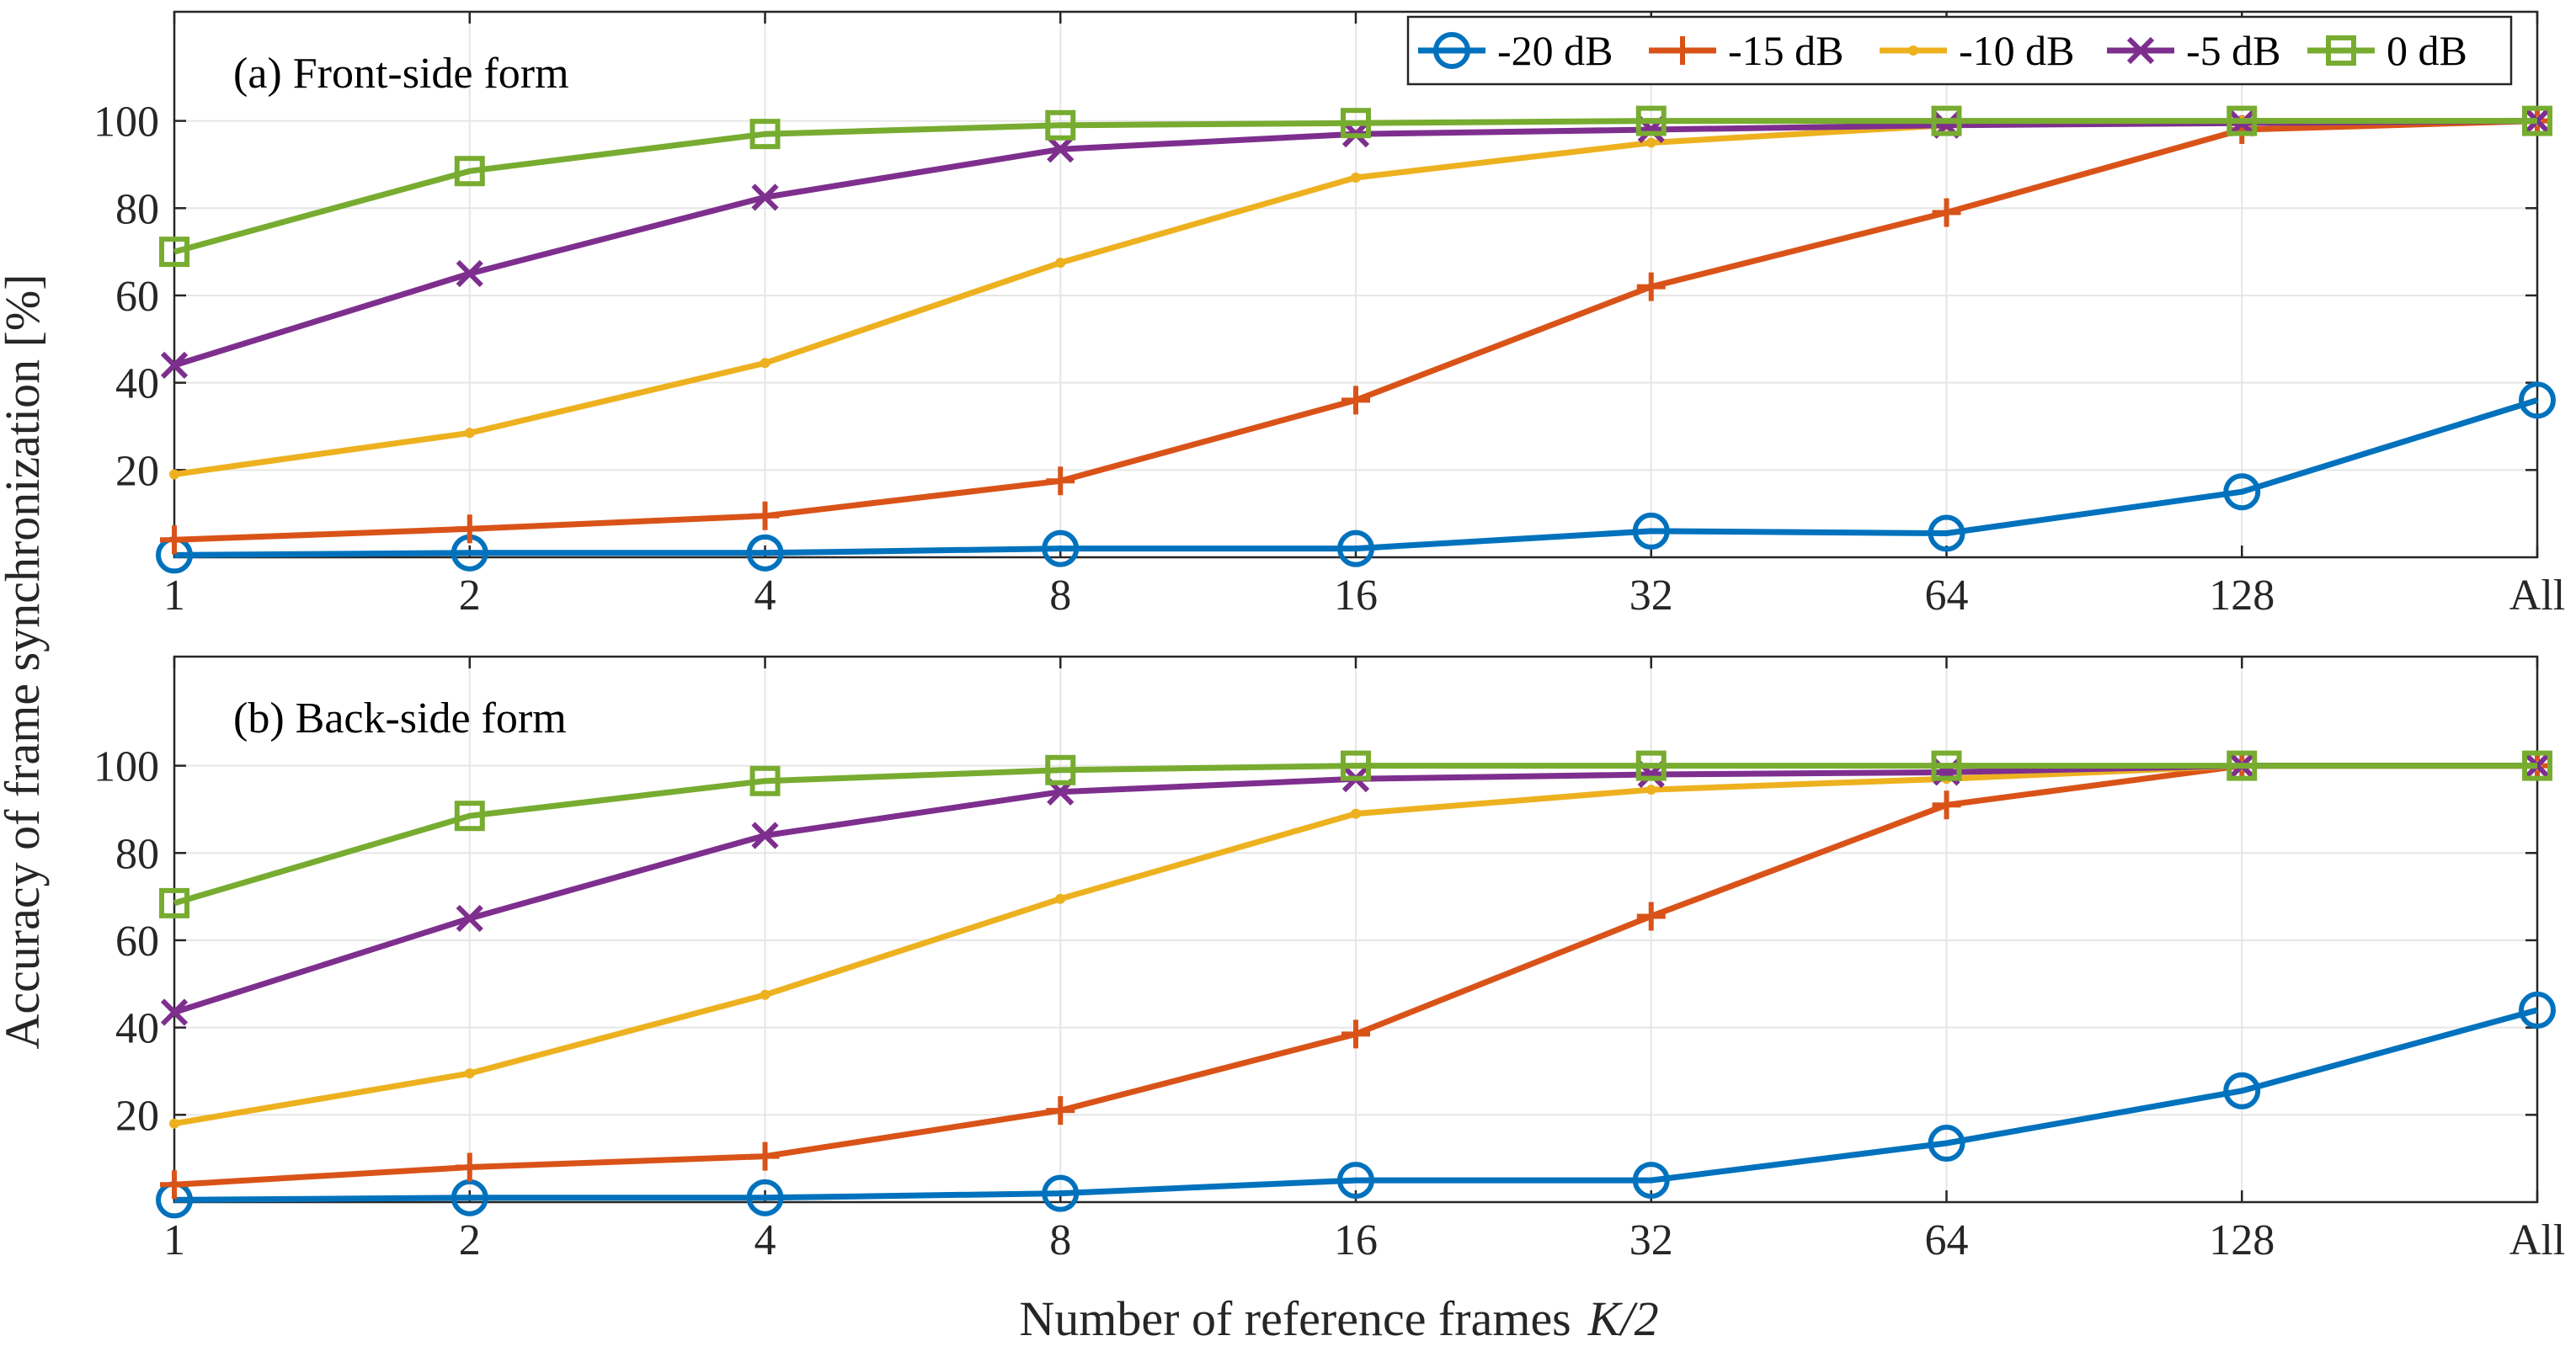  Describe the element at coordinates (2387, 50) in the screenshot. I see `legend-item: 0 dB` at that location.